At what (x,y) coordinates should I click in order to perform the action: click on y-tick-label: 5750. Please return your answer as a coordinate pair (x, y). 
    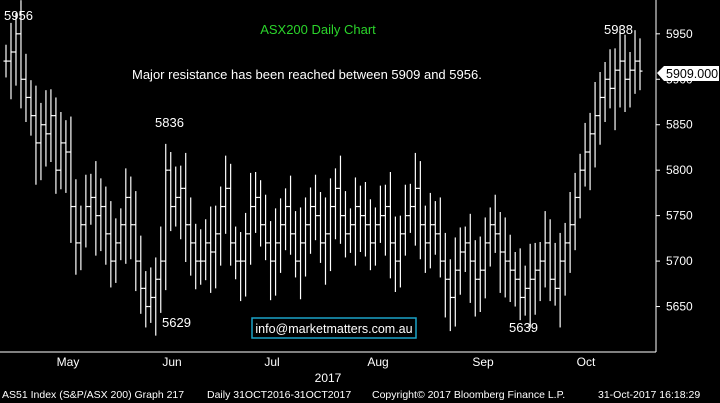
    Looking at the image, I should click on (679, 216).